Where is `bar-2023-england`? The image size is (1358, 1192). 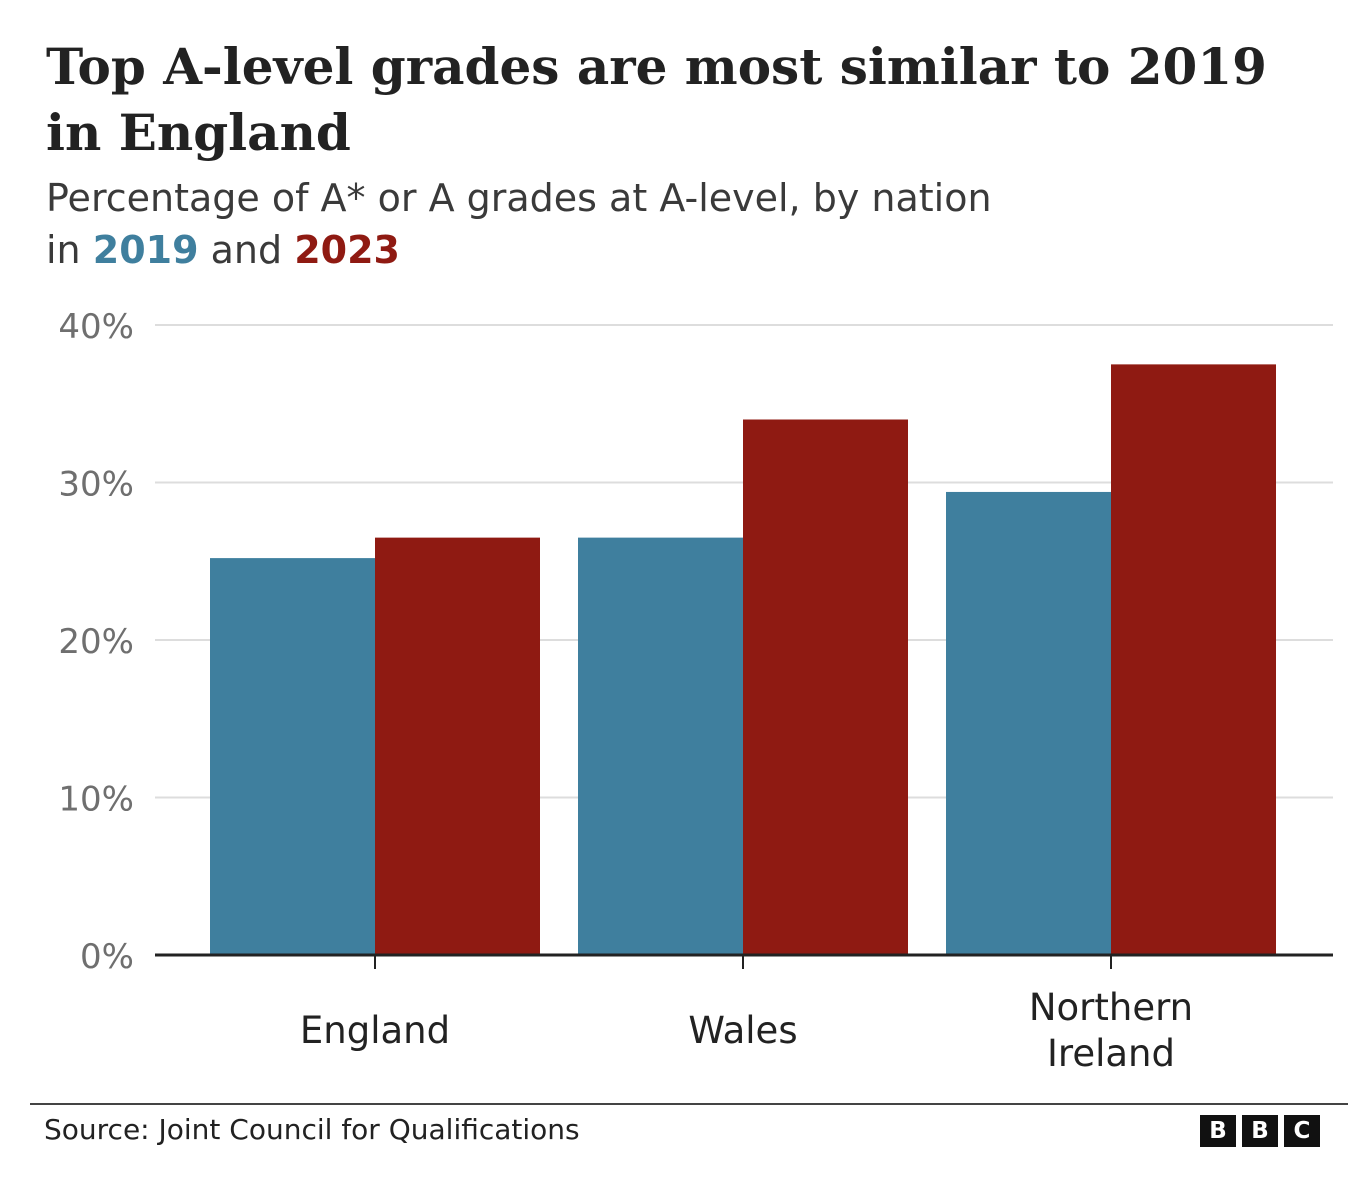 bar-2023-england is located at coordinates (457, 746).